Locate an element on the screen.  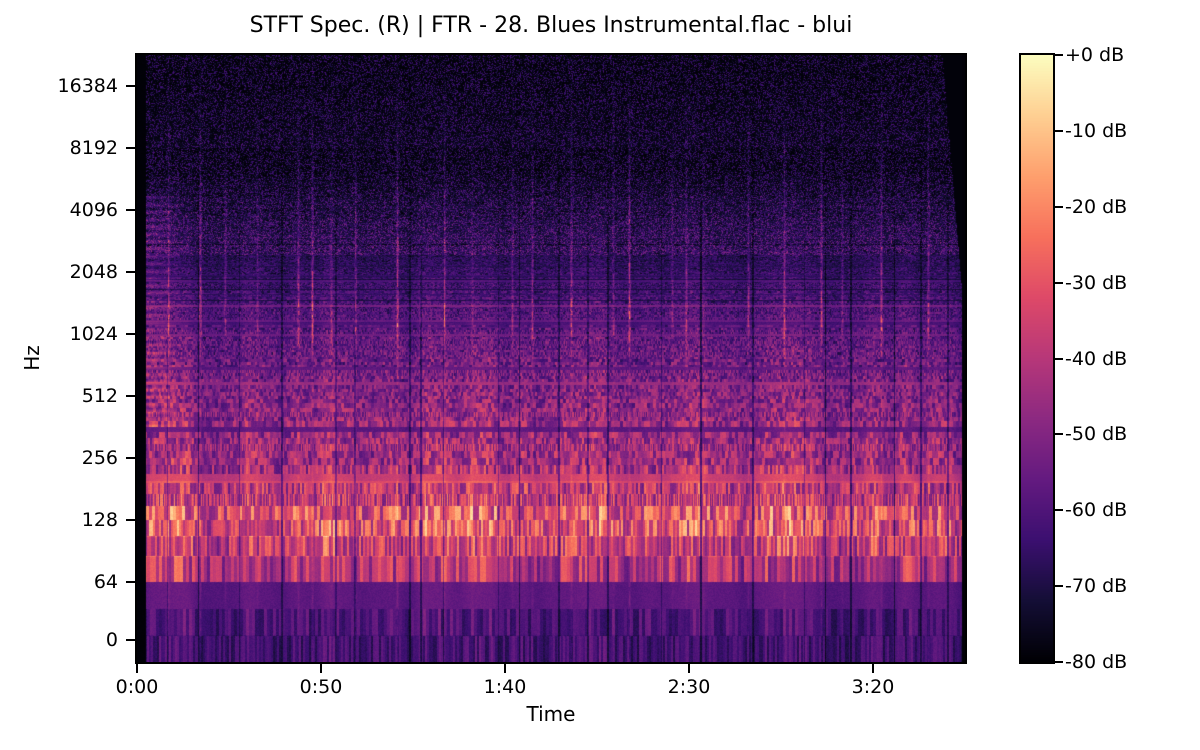
x-tick-label: 3:20 is located at coordinates (873, 687).